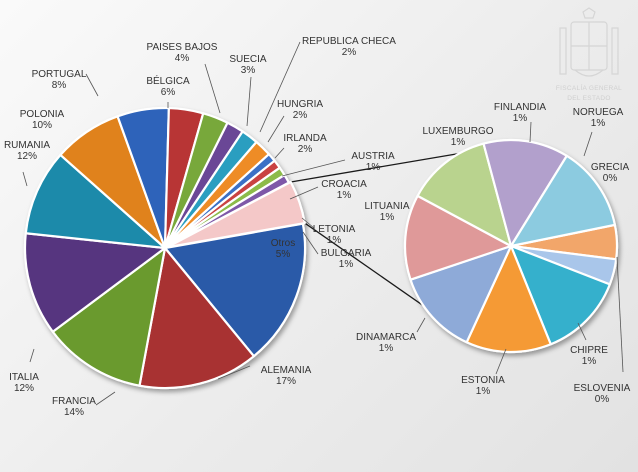 The width and height of the screenshot is (638, 472). I want to click on label-croacia: CROACIA 1%, so click(344, 190).